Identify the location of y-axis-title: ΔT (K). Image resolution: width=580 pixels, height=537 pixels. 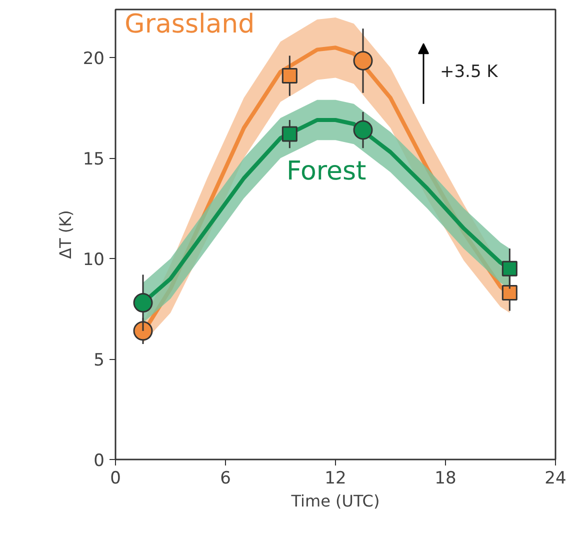
(65, 234).